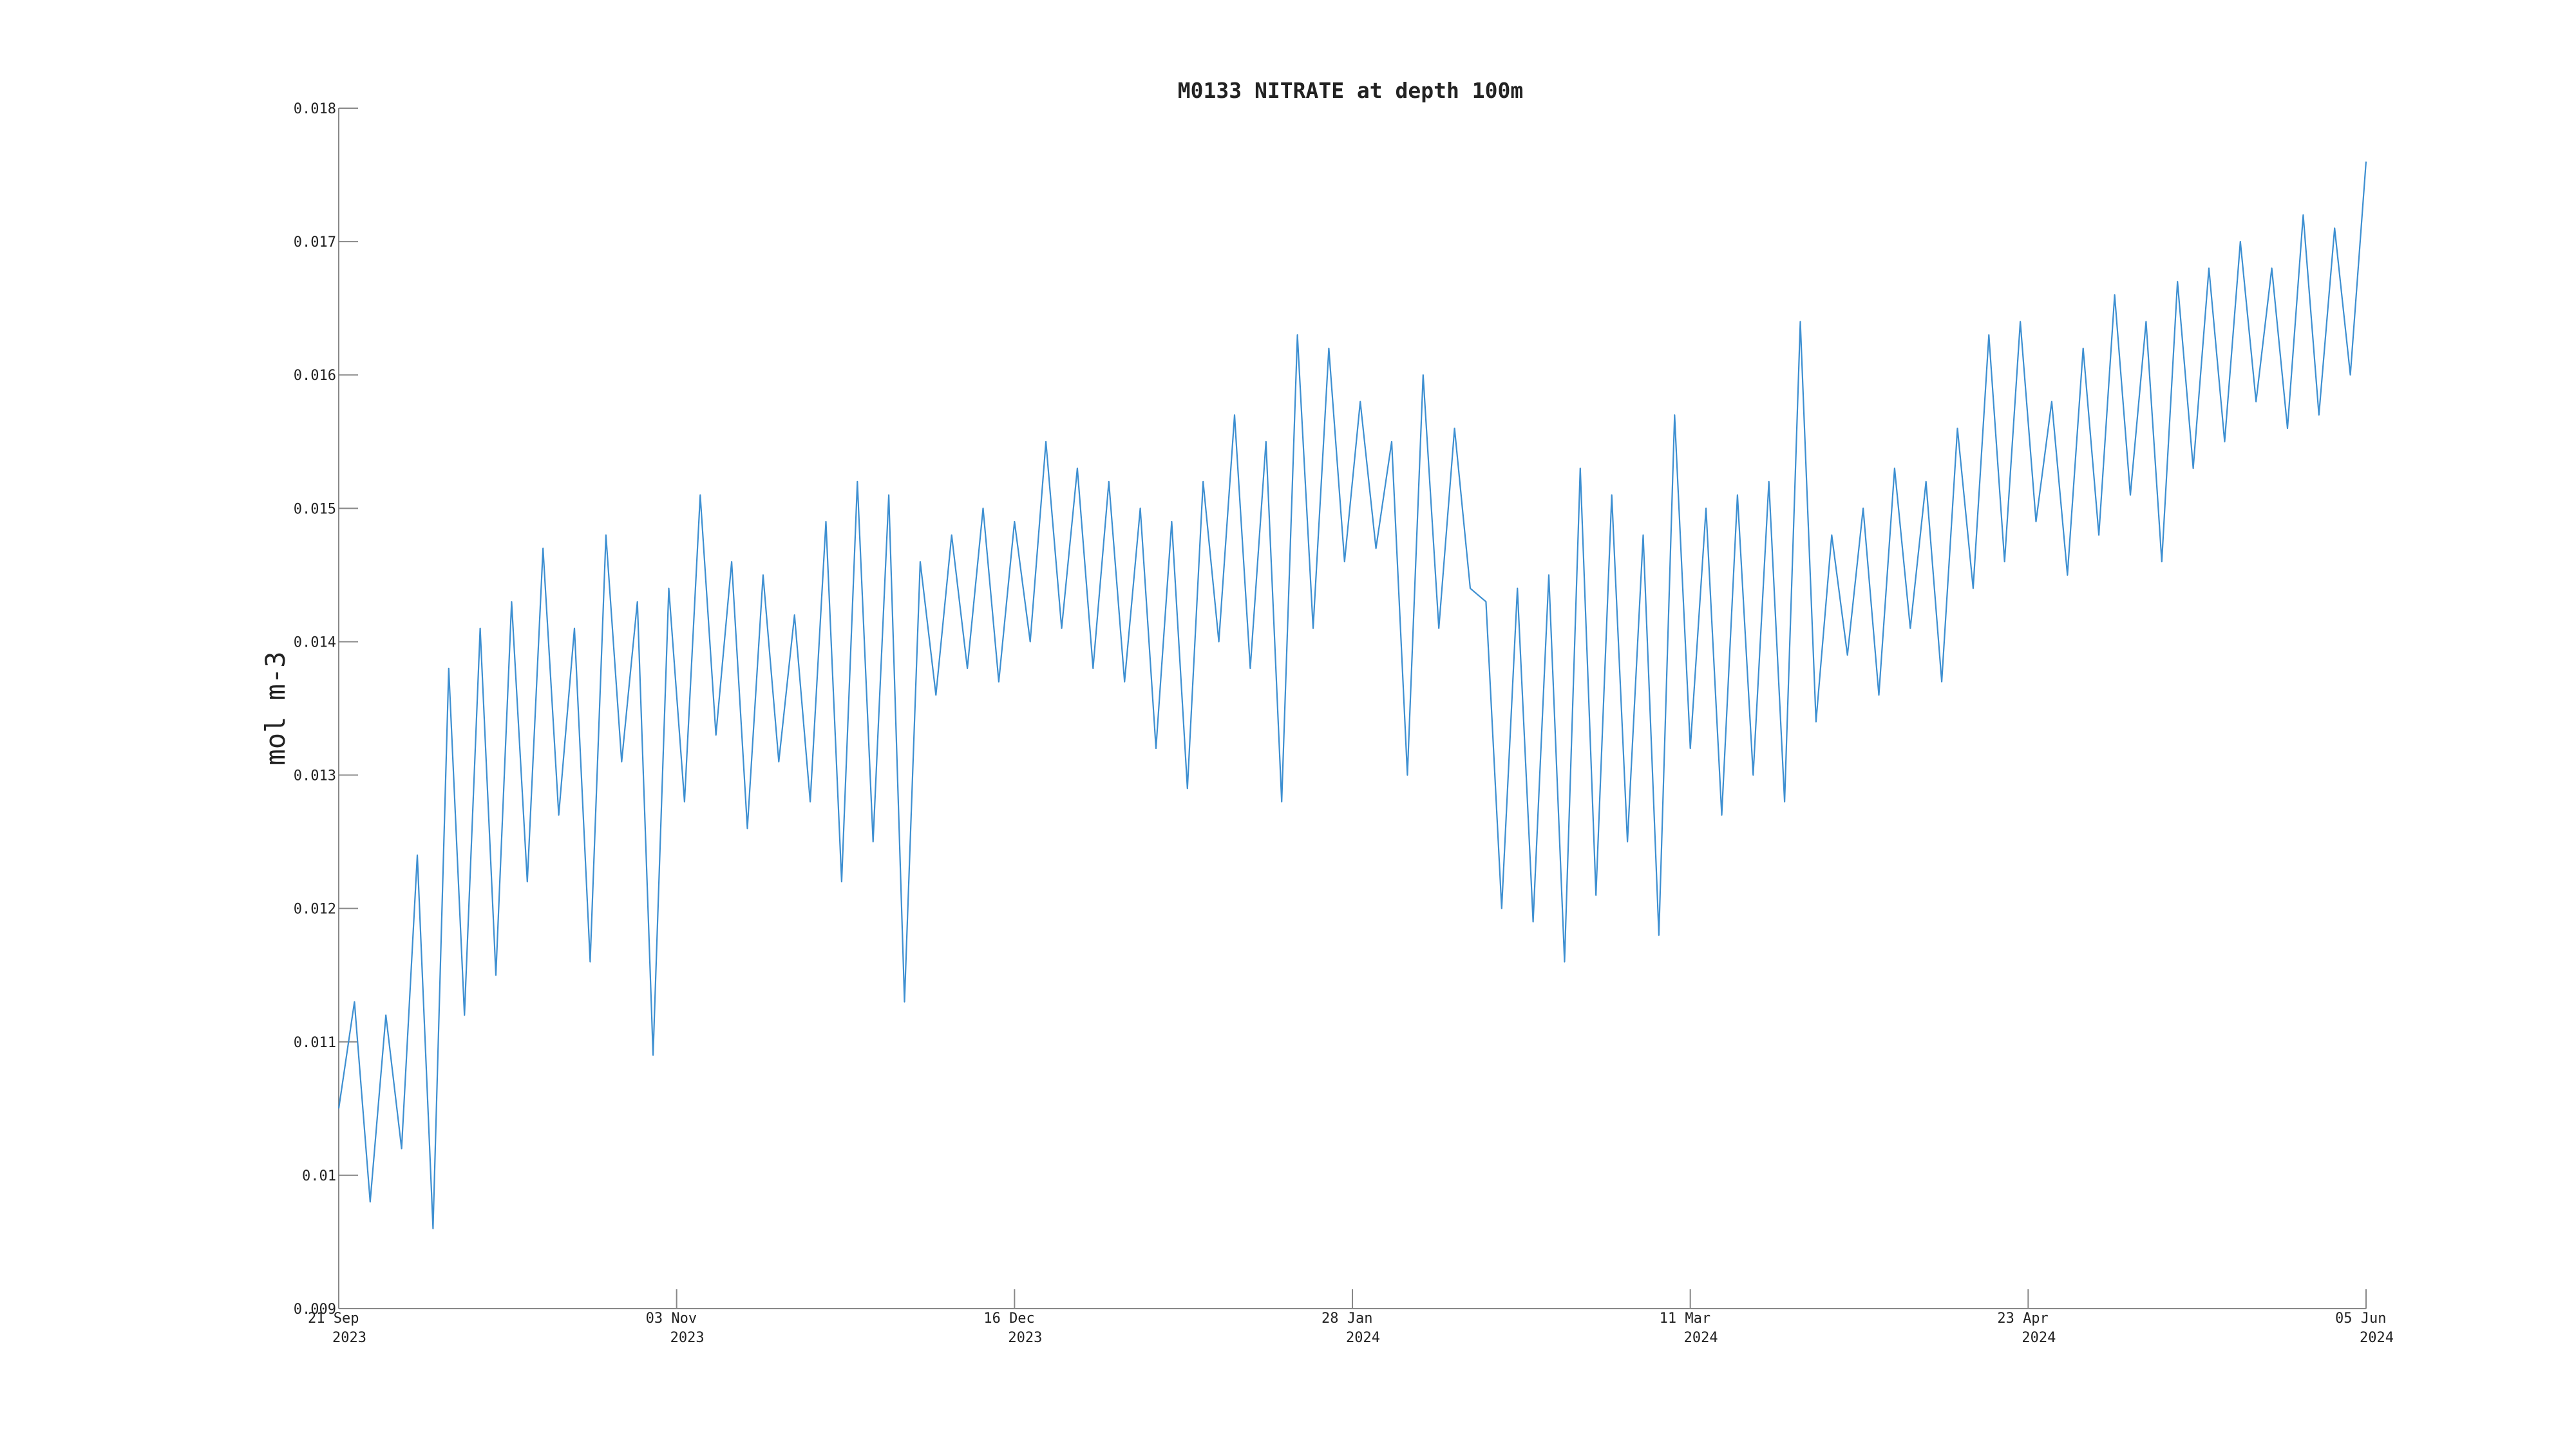  Describe the element at coordinates (1689, 1329) in the screenshot. I see `x-tick-label: 11 Mar 2024` at that location.